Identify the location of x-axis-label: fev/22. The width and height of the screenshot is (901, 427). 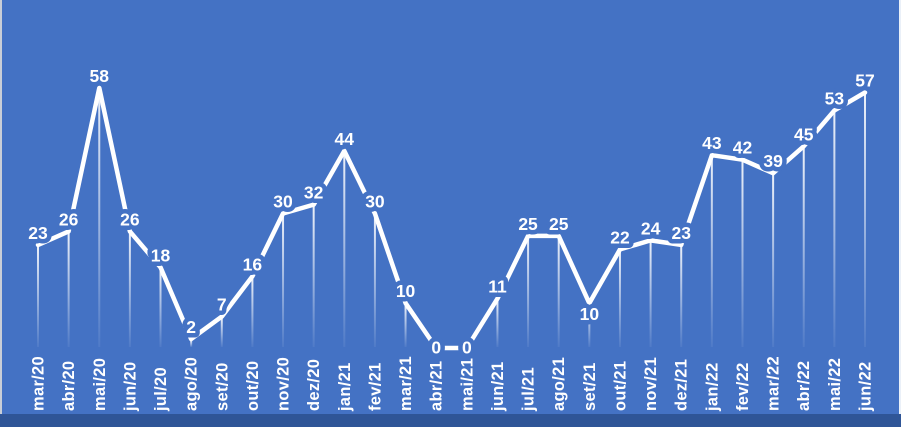
(743, 386).